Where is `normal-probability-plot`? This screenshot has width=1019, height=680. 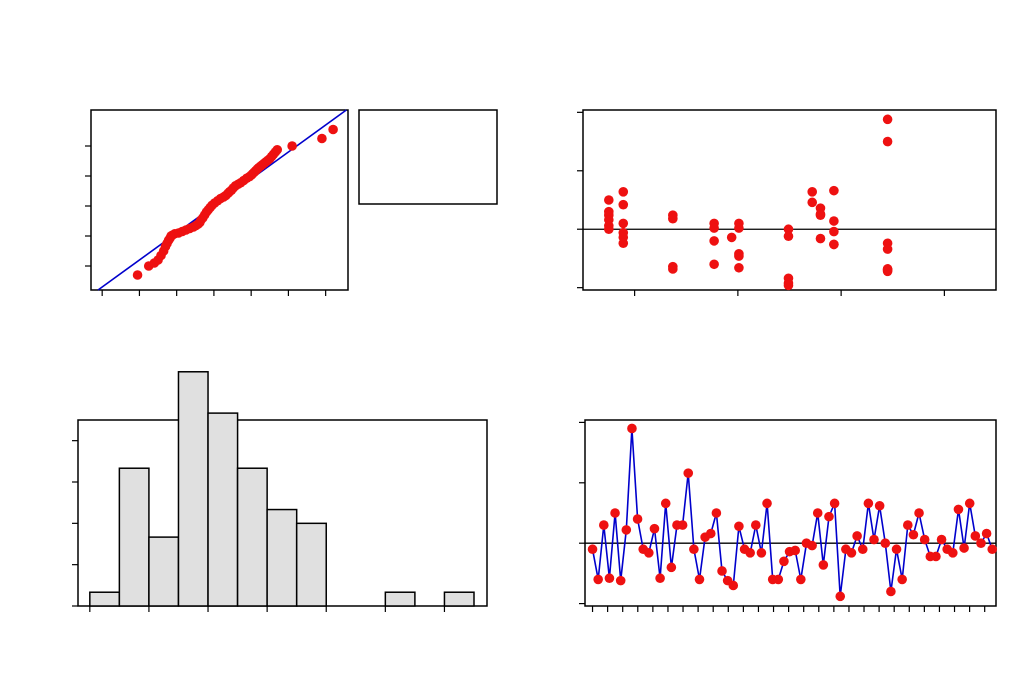
normal-probability-plot is located at coordinates (217, 202).